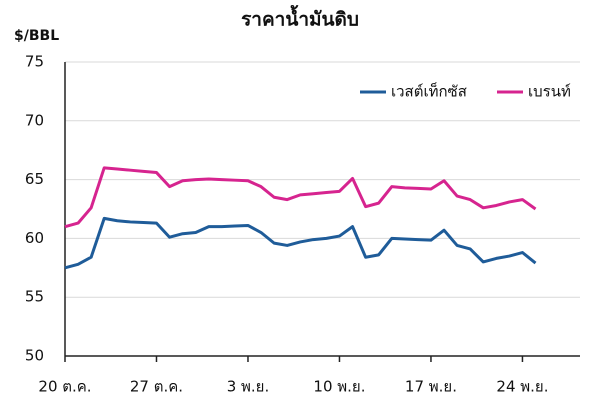  What do you see at coordinates (34, 179) in the screenshot?
I see `y-tick-label: 65` at bounding box center [34, 179].